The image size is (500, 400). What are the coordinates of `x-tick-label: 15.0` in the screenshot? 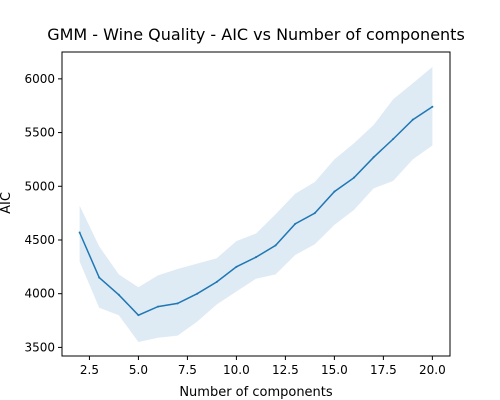 It's located at (334, 370).